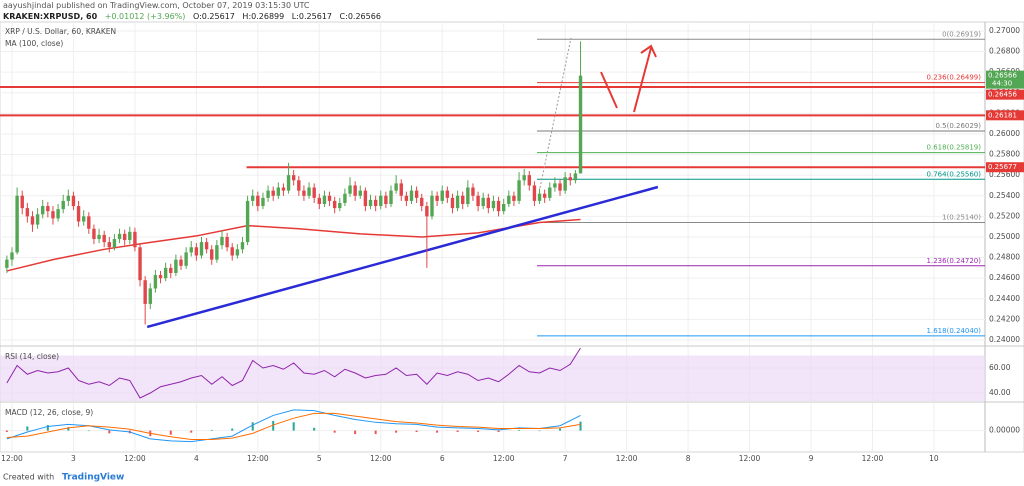 The image size is (1024, 486). I want to click on moving-average, so click(293, 245).